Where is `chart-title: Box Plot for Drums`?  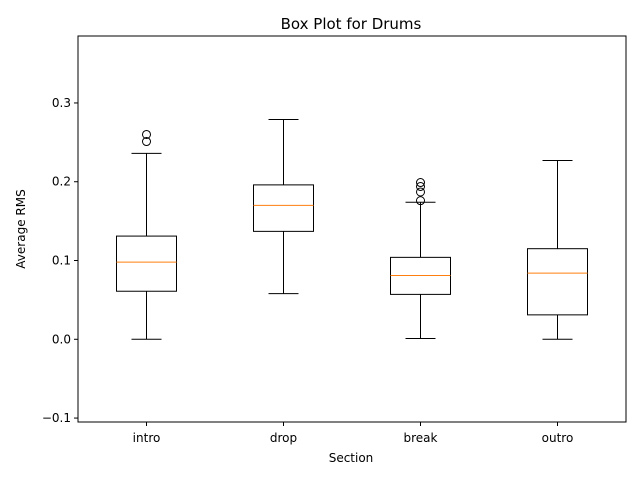
chart-title: Box Plot for Drums is located at coordinates (351, 24).